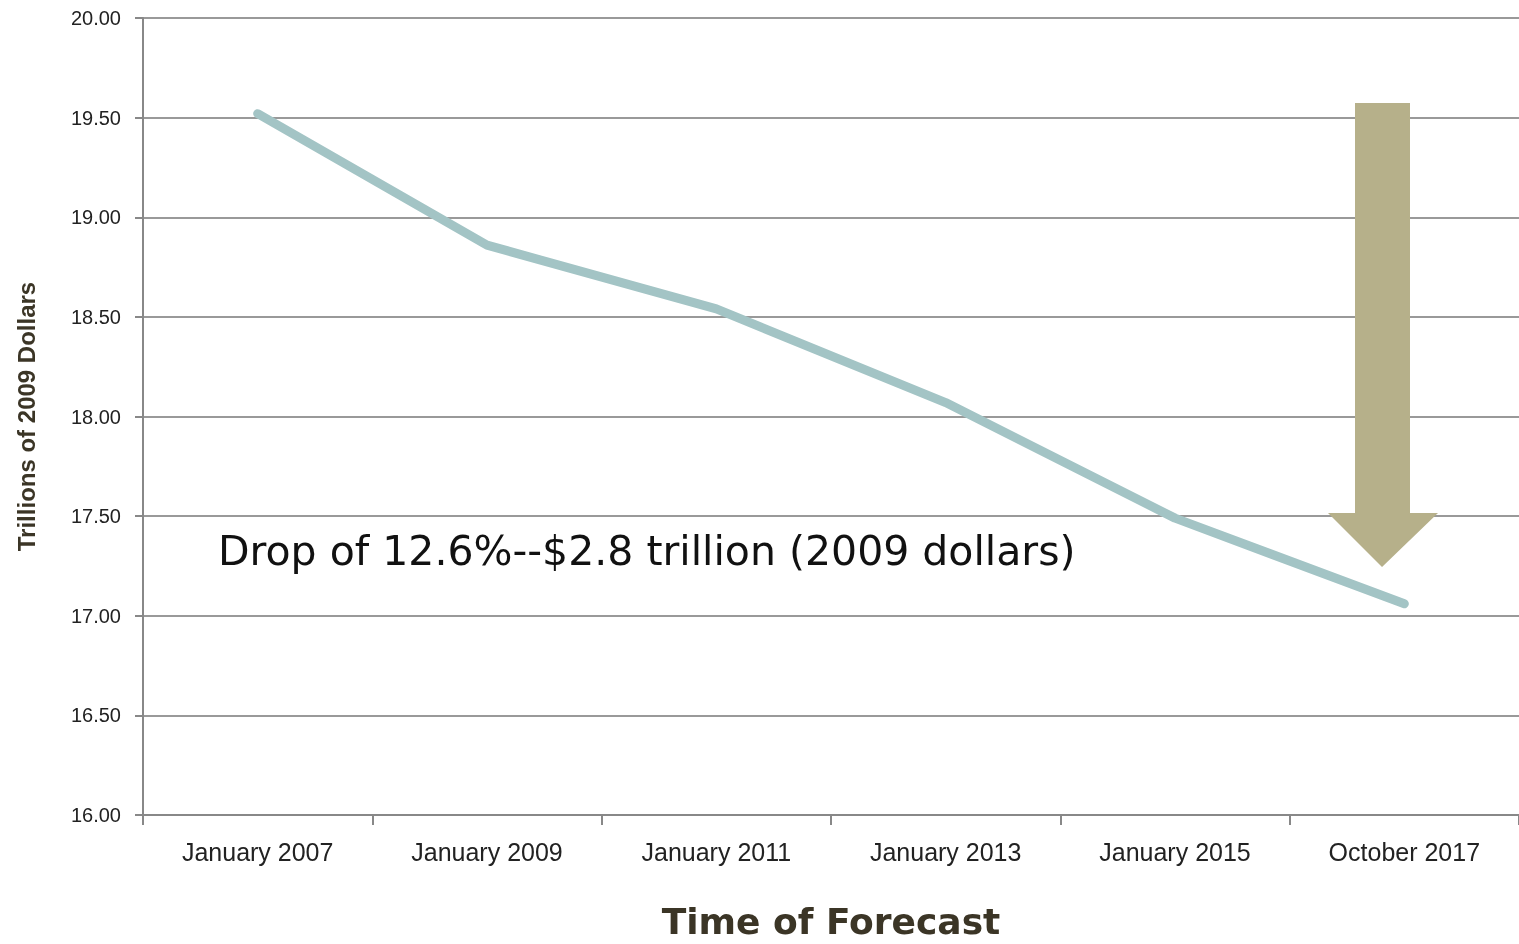  I want to click on x-tick-label: January 2009, so click(487, 851).